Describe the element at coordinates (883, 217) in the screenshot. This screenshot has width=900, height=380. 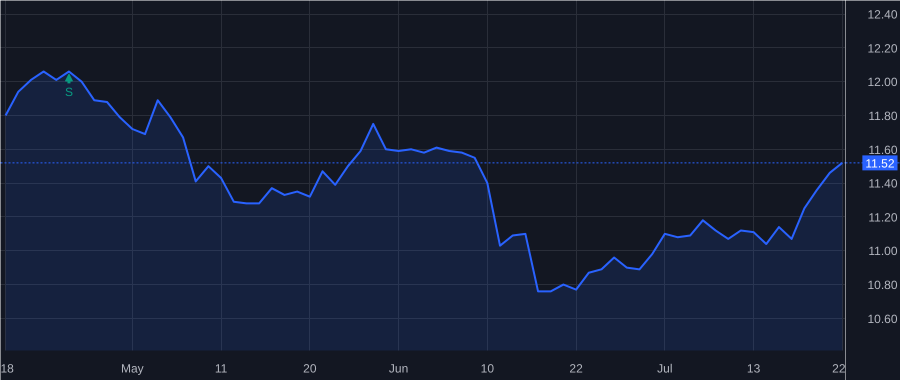
I see `y-tick-label: 11.20` at that location.